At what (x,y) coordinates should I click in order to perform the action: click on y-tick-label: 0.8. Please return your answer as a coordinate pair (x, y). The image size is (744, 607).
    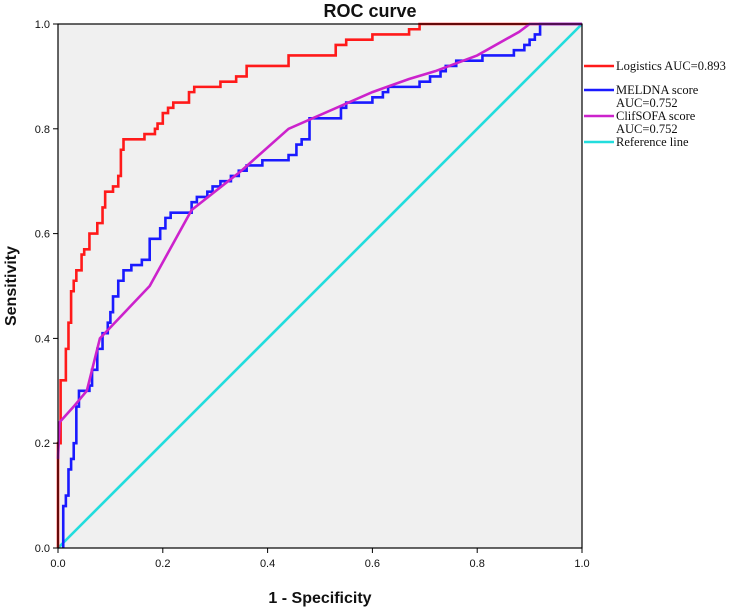
    Looking at the image, I should click on (42, 130).